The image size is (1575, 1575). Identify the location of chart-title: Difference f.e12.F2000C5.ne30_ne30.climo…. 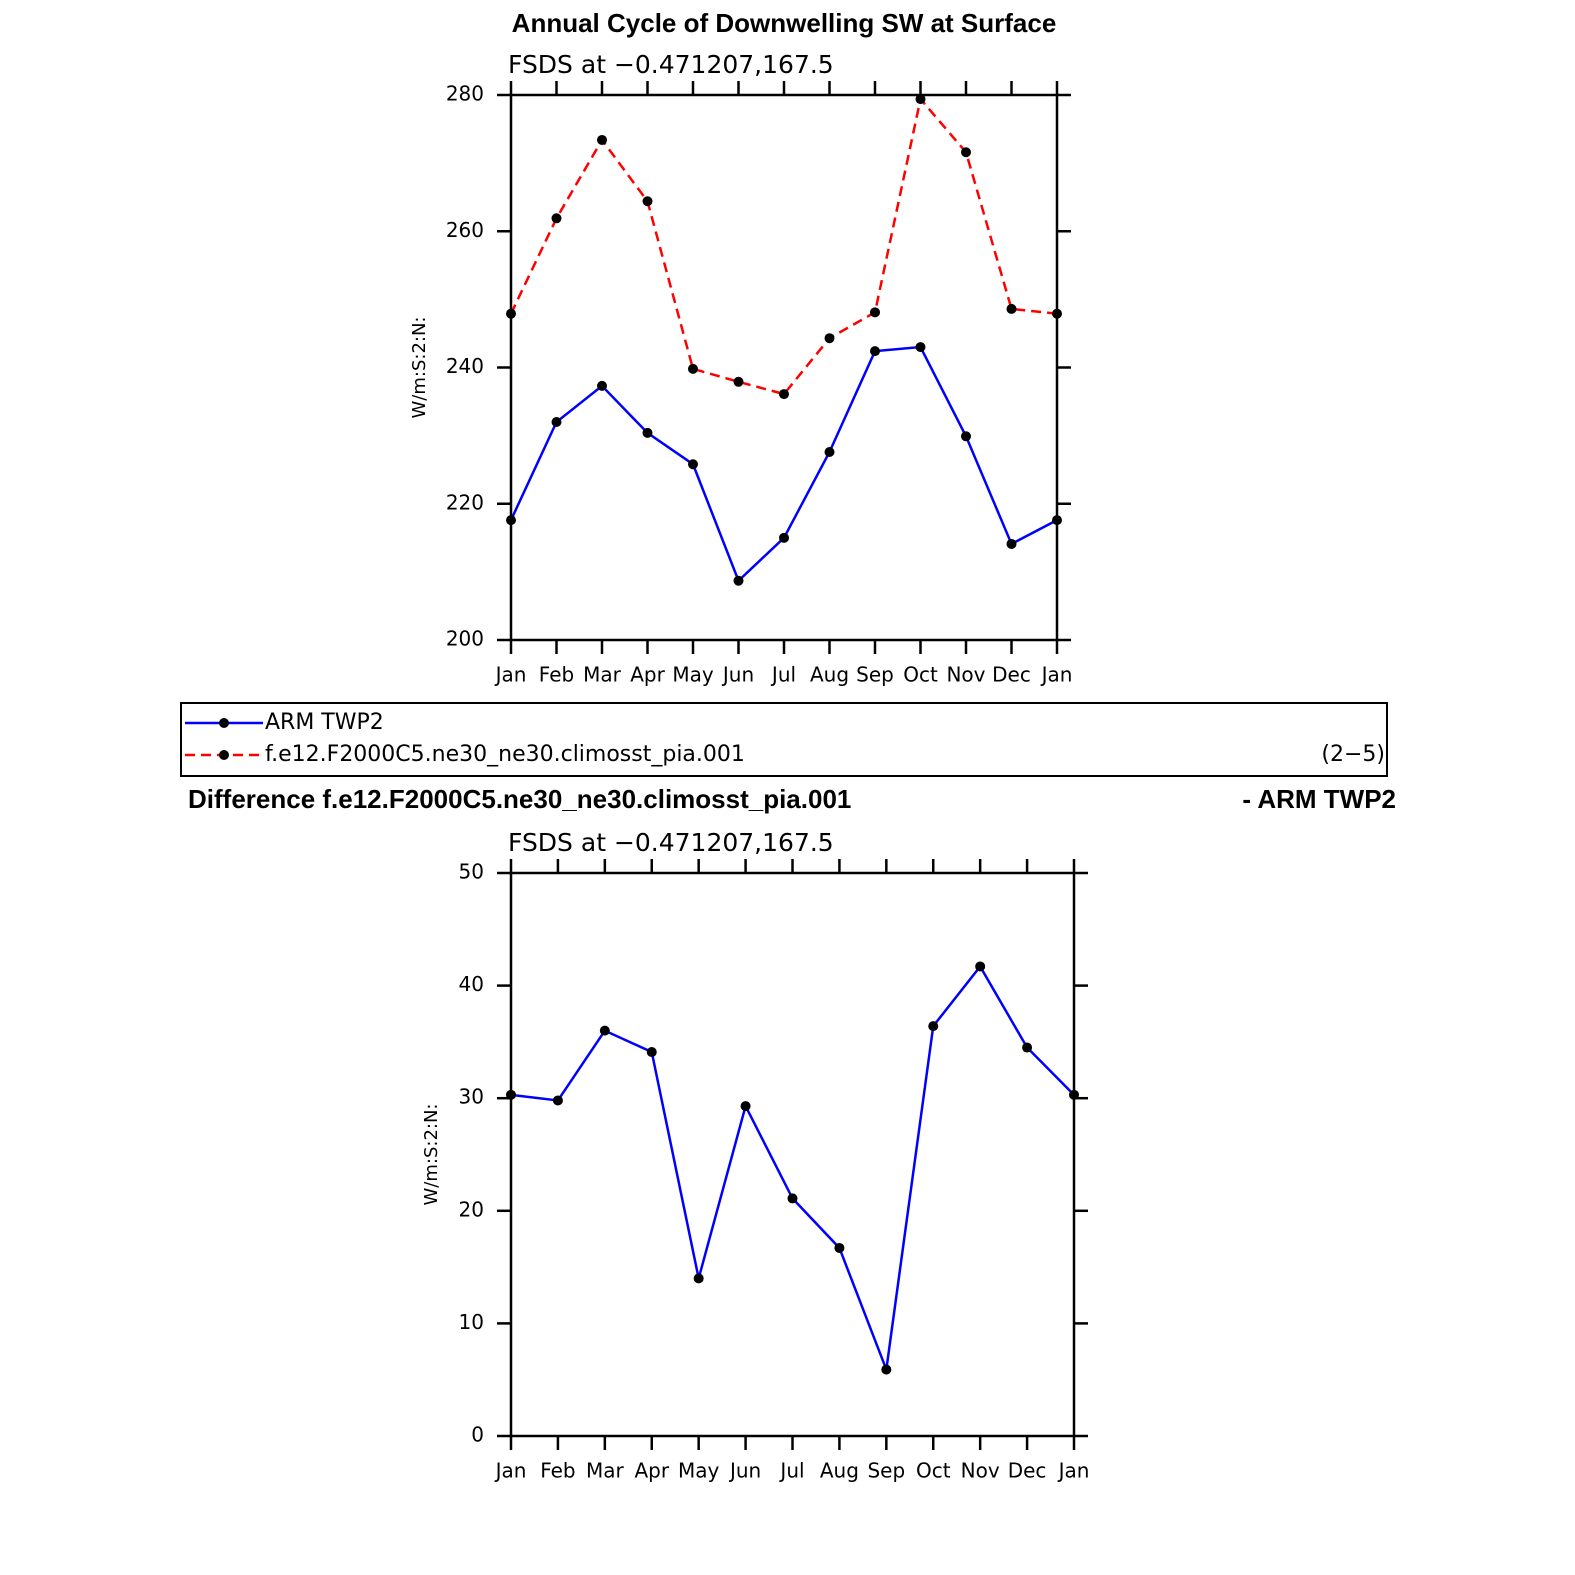
(519, 799).